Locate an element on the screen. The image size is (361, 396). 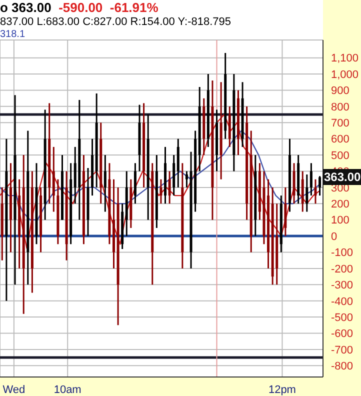
annotation: 363.00 is located at coordinates (342, 177).